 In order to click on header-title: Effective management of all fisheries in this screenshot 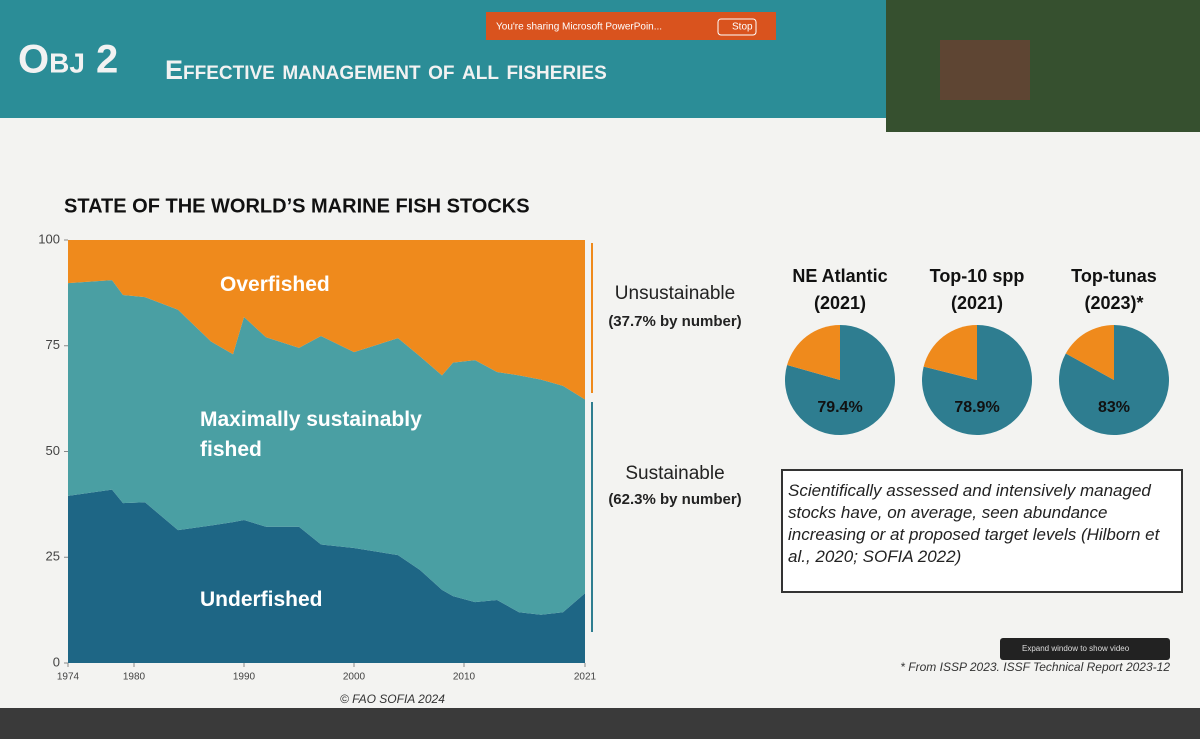, I will do `click(386, 70)`.